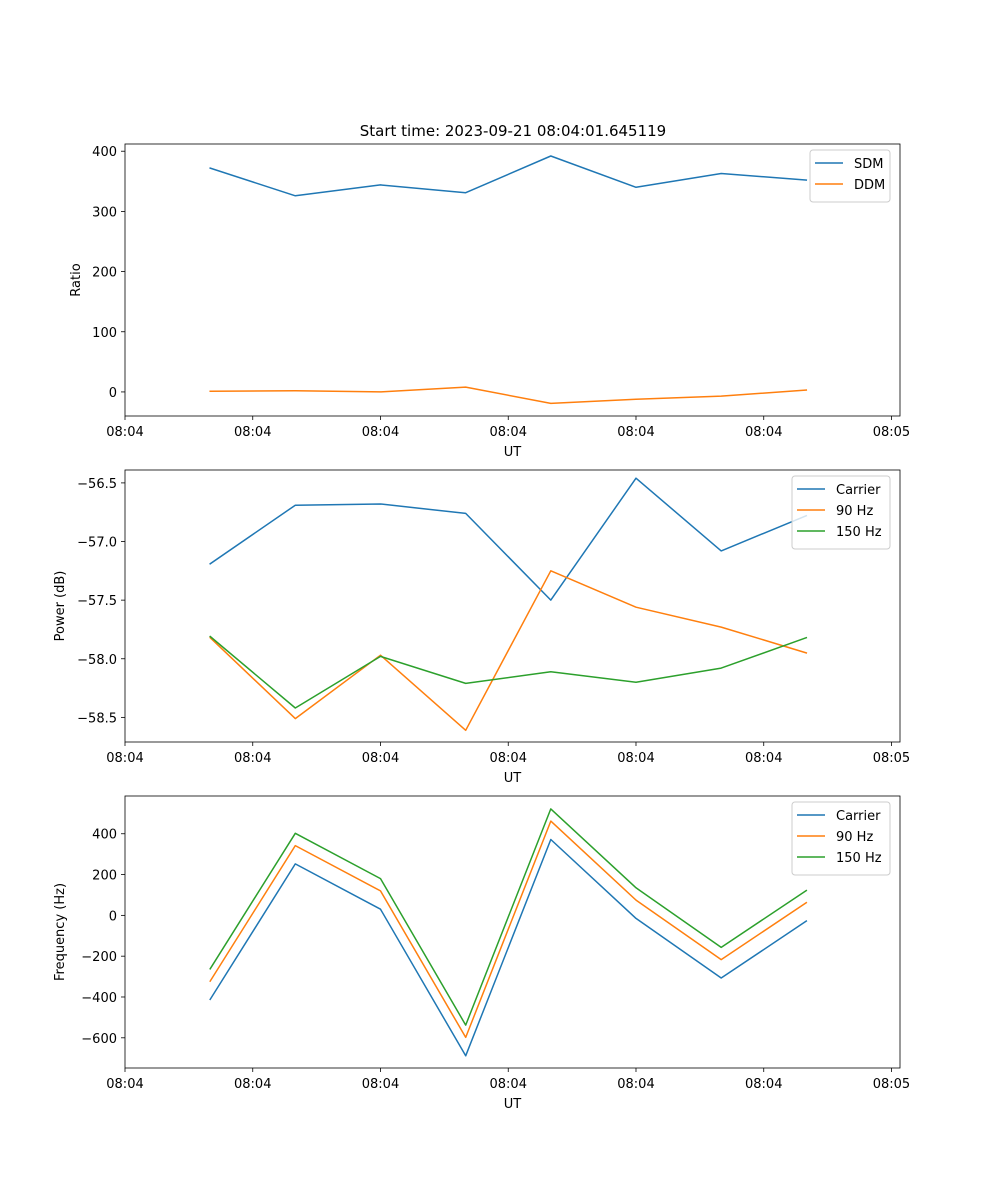 The image size is (1000, 1200). I want to click on y-tick-label: −600, so click(99, 1039).